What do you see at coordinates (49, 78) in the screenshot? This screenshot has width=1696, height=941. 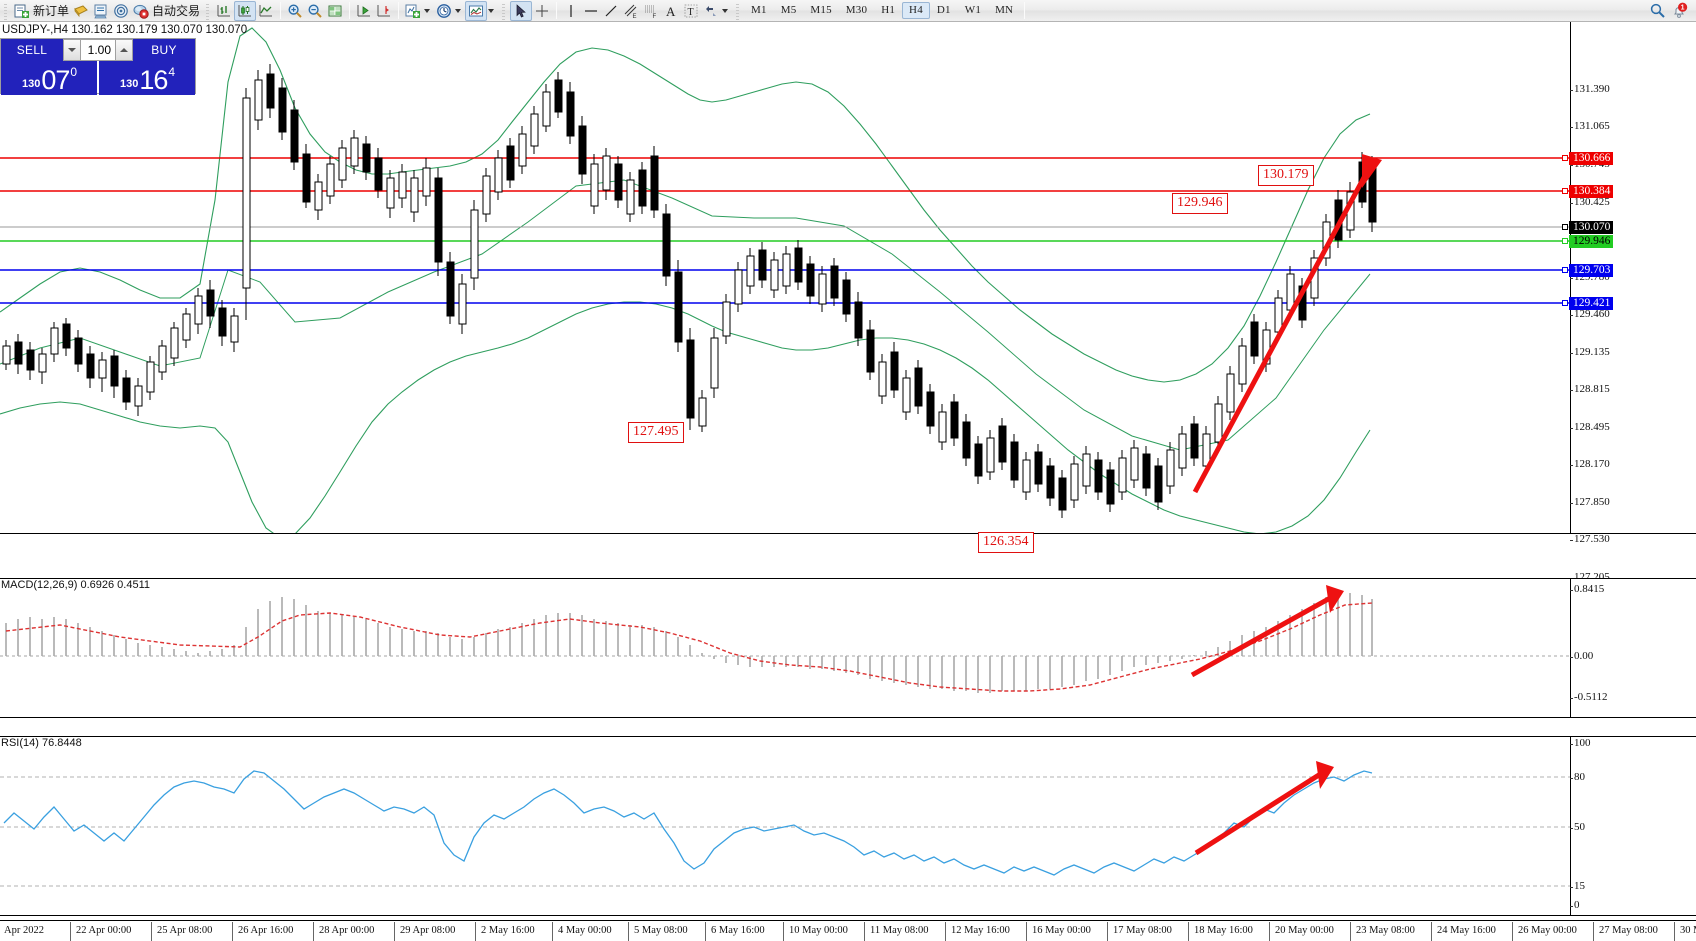 I see `sell-price-display: 130 07 0` at bounding box center [49, 78].